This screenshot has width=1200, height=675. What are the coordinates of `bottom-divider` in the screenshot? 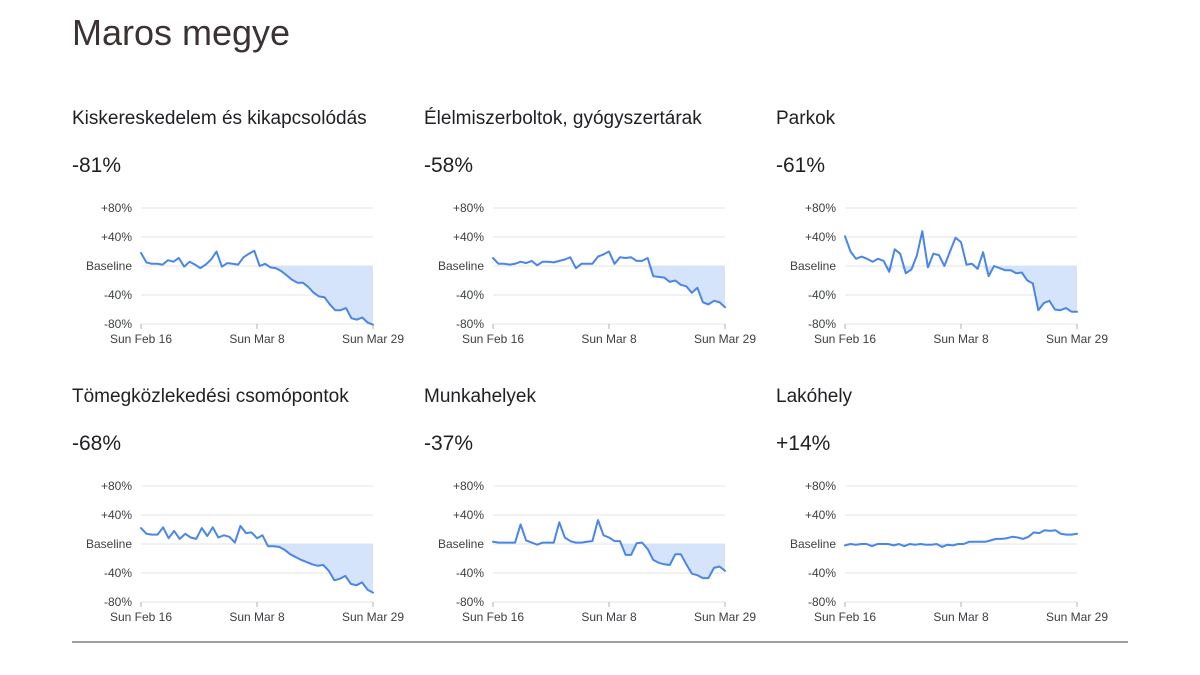 It's located at (600, 642).